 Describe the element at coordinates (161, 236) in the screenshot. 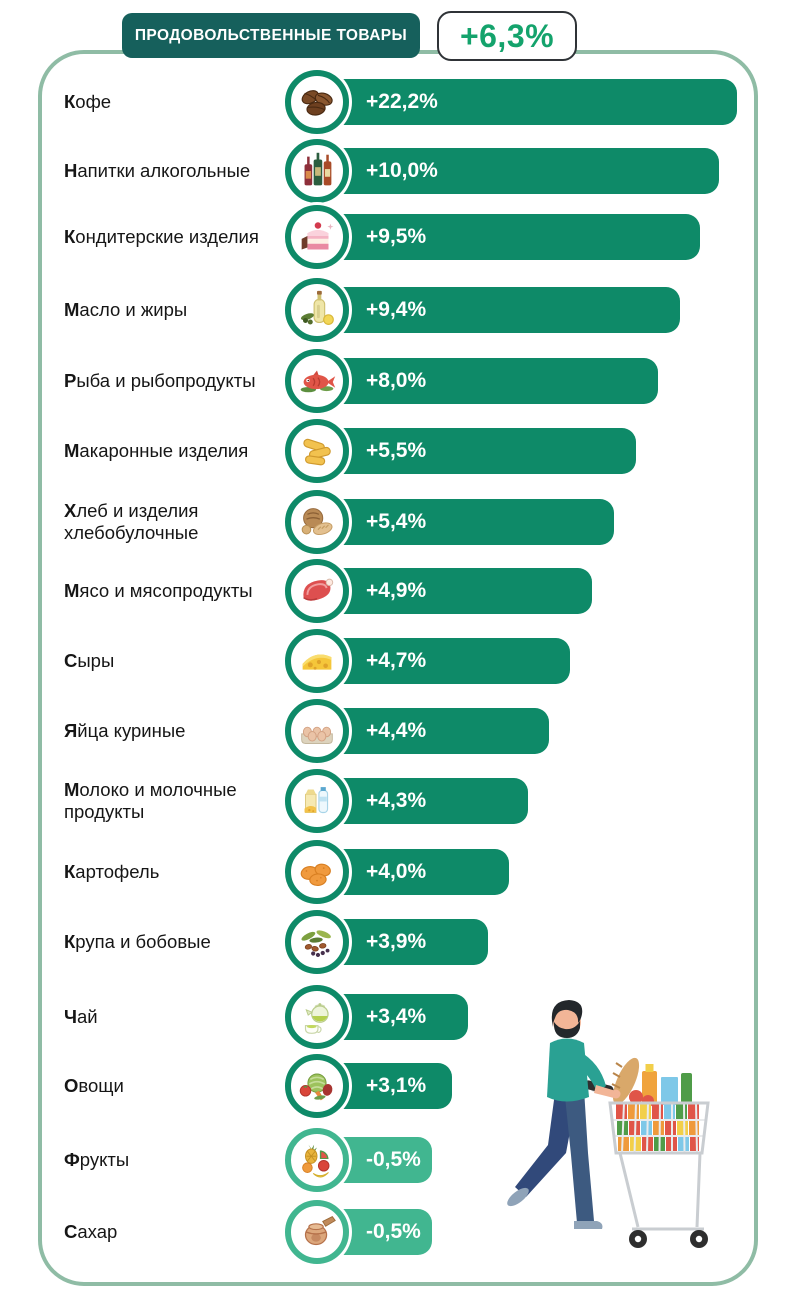

I see `category-label: Кондитерские изделия` at that location.